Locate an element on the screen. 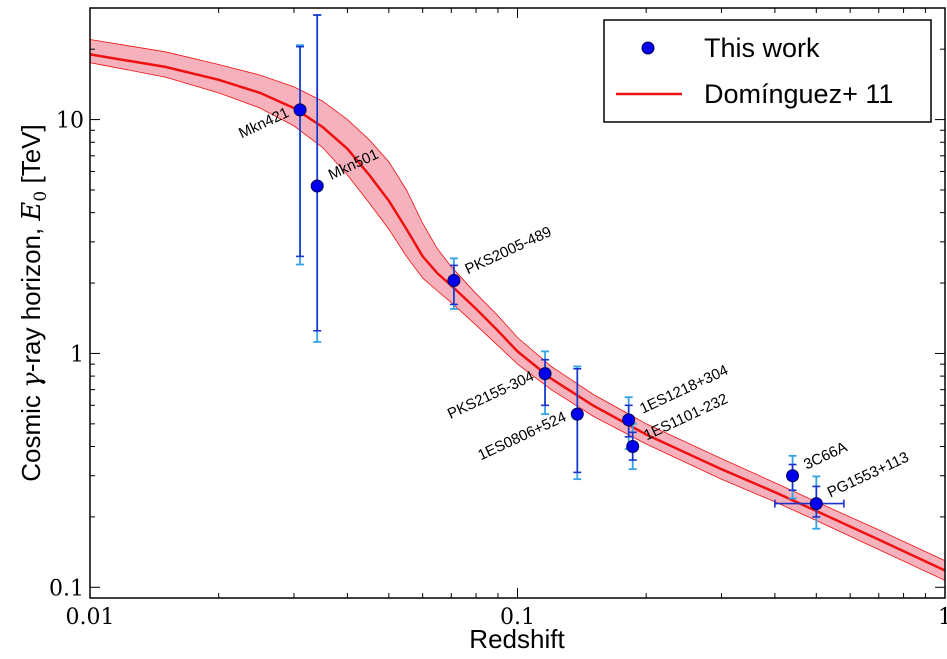 This screenshot has height=659, width=947. marker-mkn501 is located at coordinates (317, 186).